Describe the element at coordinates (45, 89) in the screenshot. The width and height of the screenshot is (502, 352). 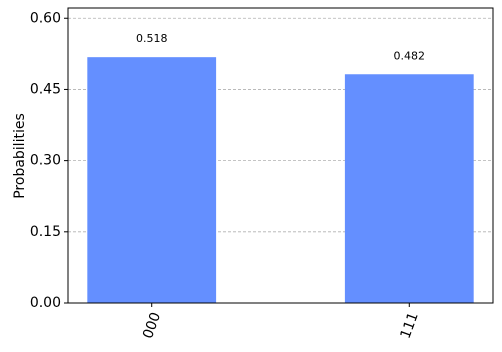
I see `y-tick-label: 0.45` at that location.